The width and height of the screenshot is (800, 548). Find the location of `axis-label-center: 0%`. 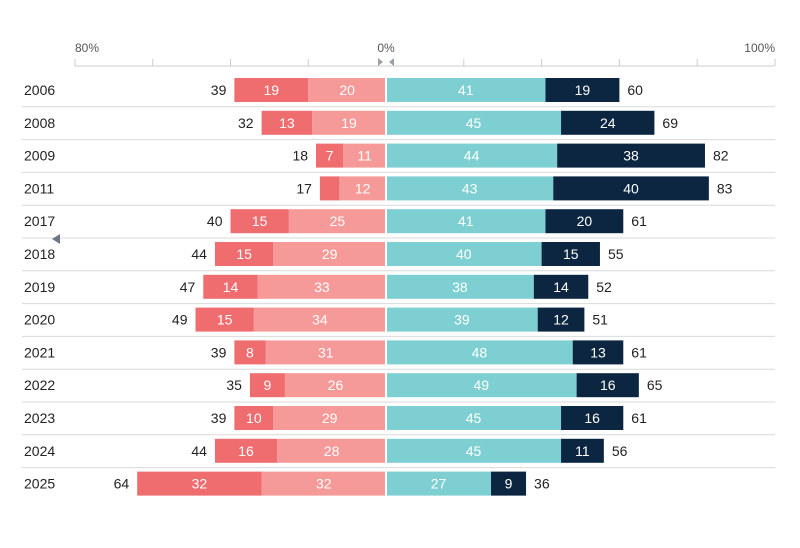

axis-label-center: 0% is located at coordinates (386, 48).